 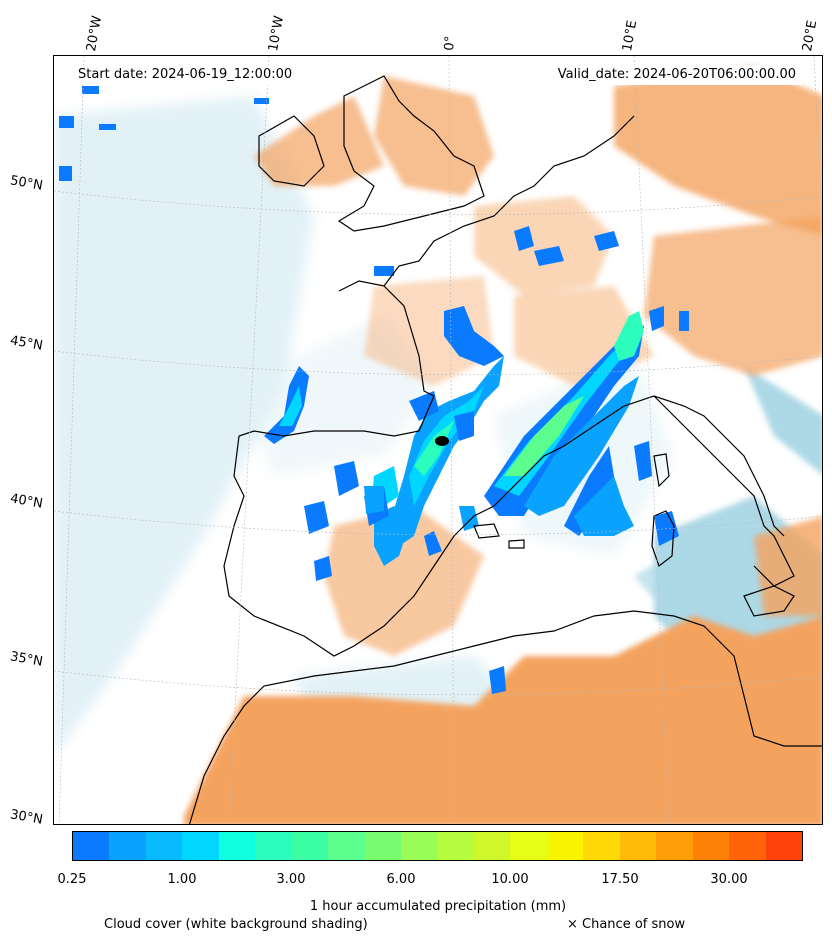 I want to click on lat-label-30n: 30°N, so click(x=26, y=817).